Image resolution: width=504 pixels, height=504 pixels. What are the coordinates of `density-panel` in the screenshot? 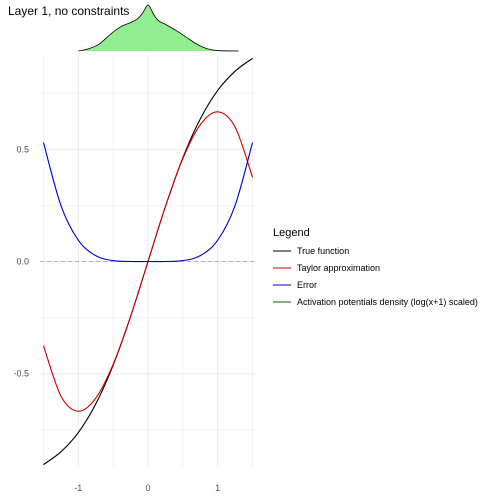 It's located at (158, 28).